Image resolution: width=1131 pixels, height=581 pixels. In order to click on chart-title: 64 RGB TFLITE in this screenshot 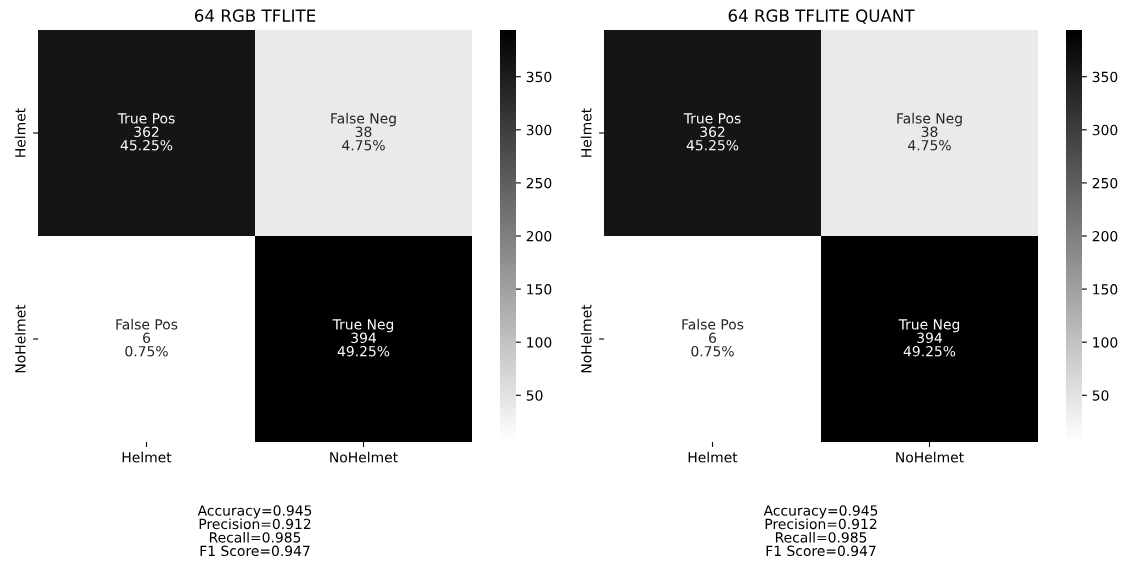, I will do `click(255, 15)`.